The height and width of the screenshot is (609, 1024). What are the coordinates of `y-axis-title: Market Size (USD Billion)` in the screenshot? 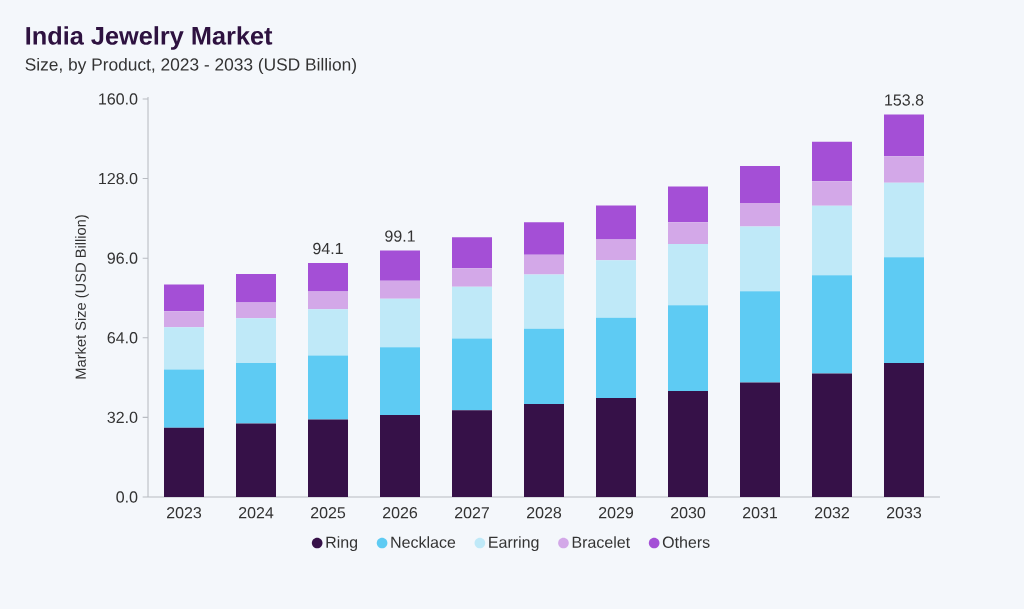 It's located at (82, 297).